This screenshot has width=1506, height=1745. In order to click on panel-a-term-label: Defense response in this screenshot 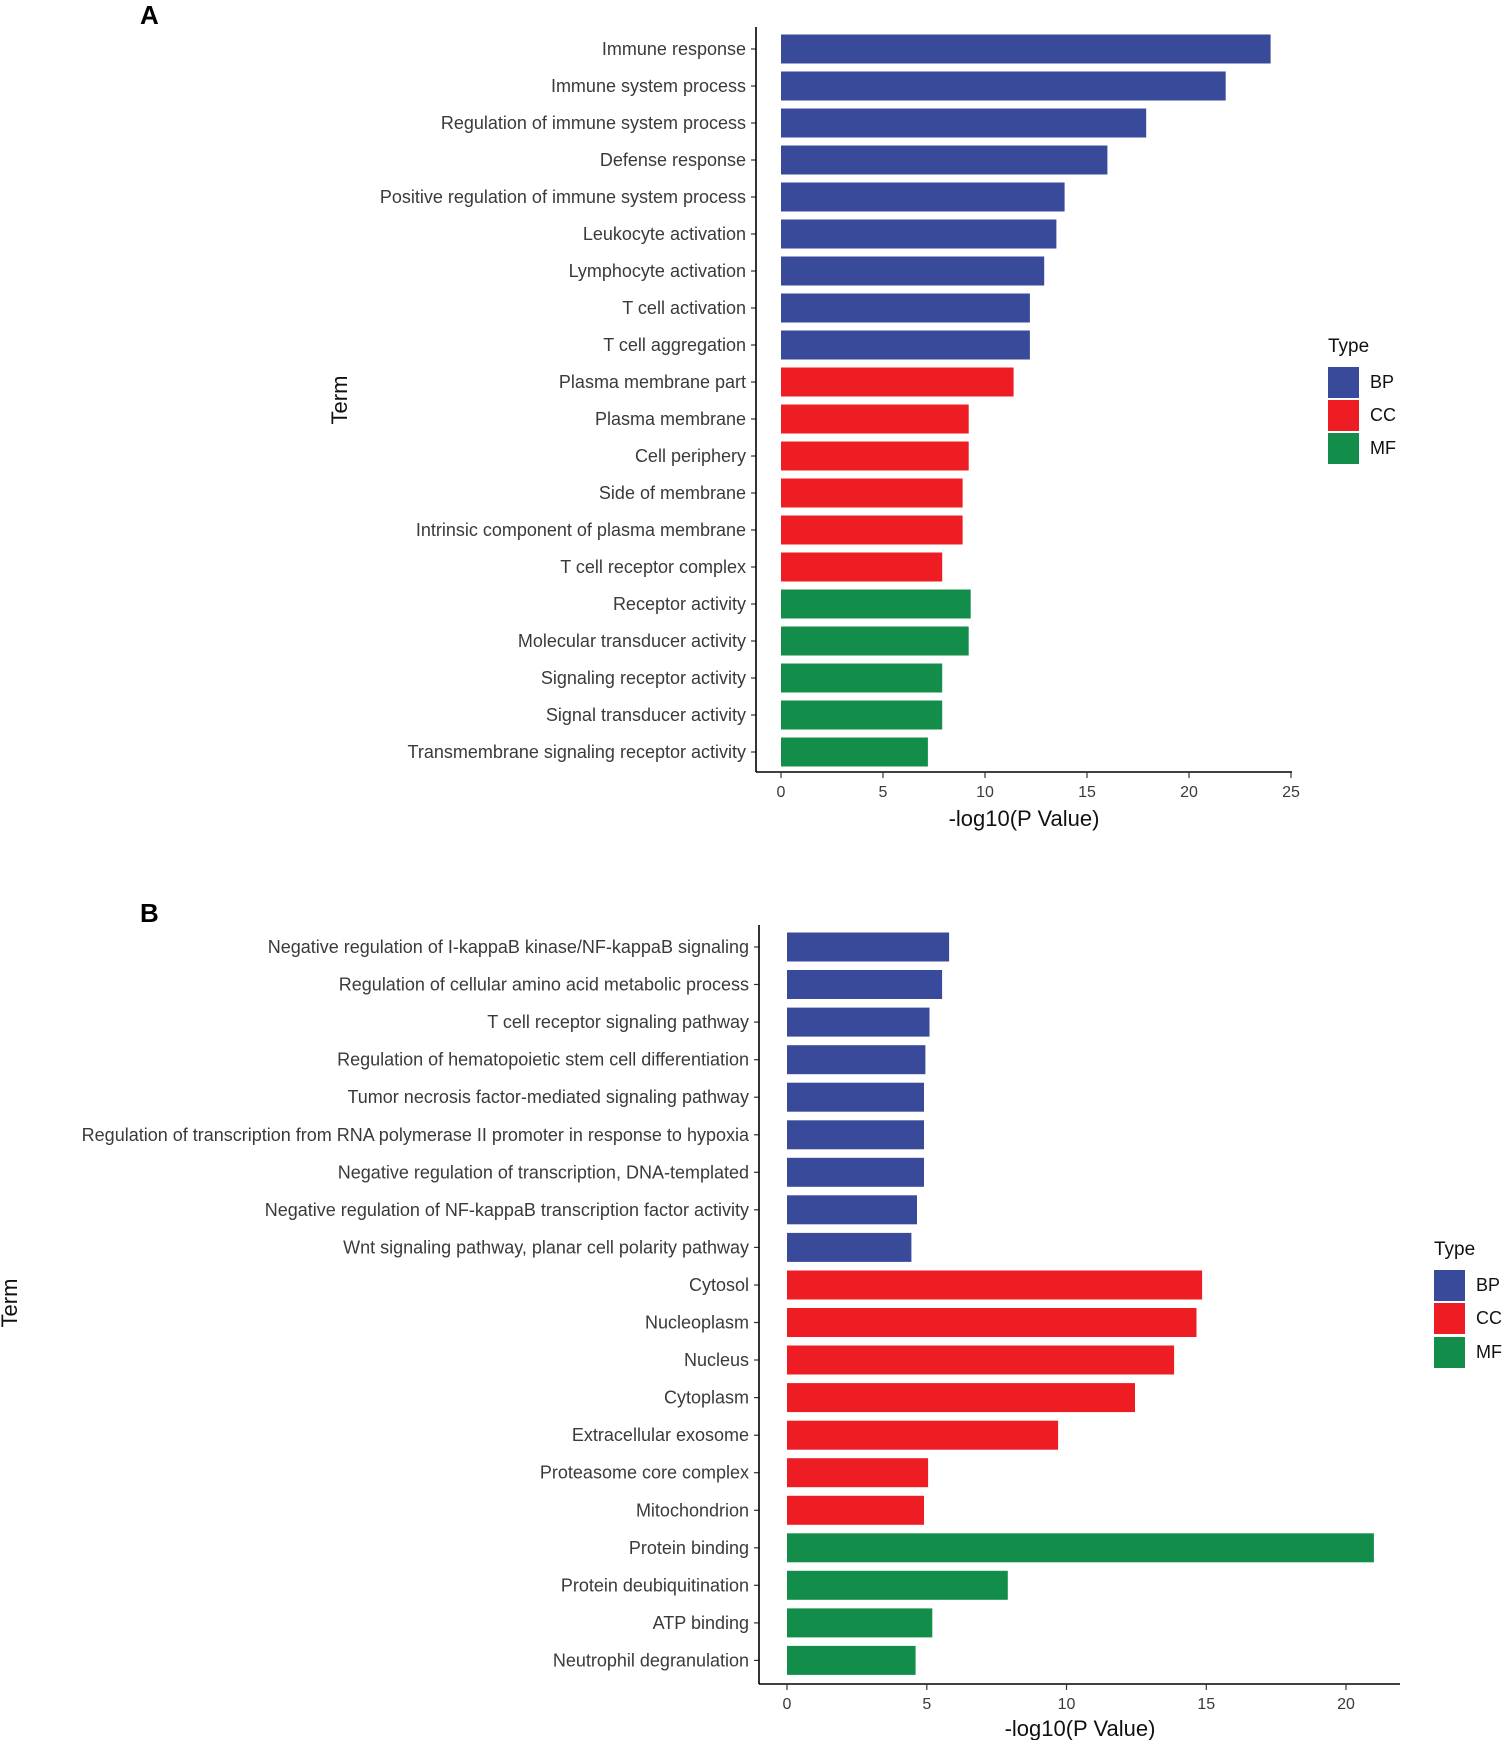, I will do `click(673, 160)`.